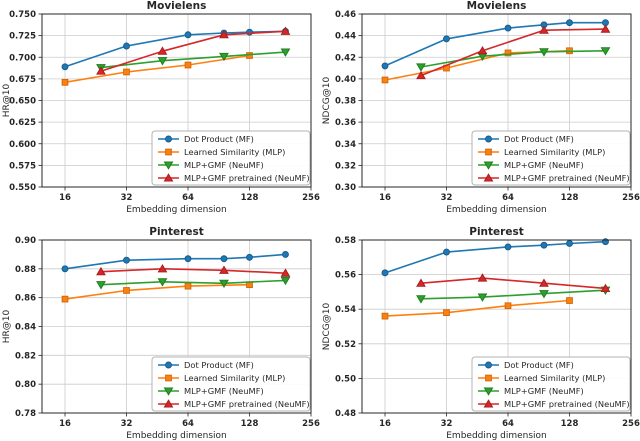 The image size is (640, 441). What do you see at coordinates (345, 310) in the screenshot?
I see `y-tick-label: 0.54` at bounding box center [345, 310].